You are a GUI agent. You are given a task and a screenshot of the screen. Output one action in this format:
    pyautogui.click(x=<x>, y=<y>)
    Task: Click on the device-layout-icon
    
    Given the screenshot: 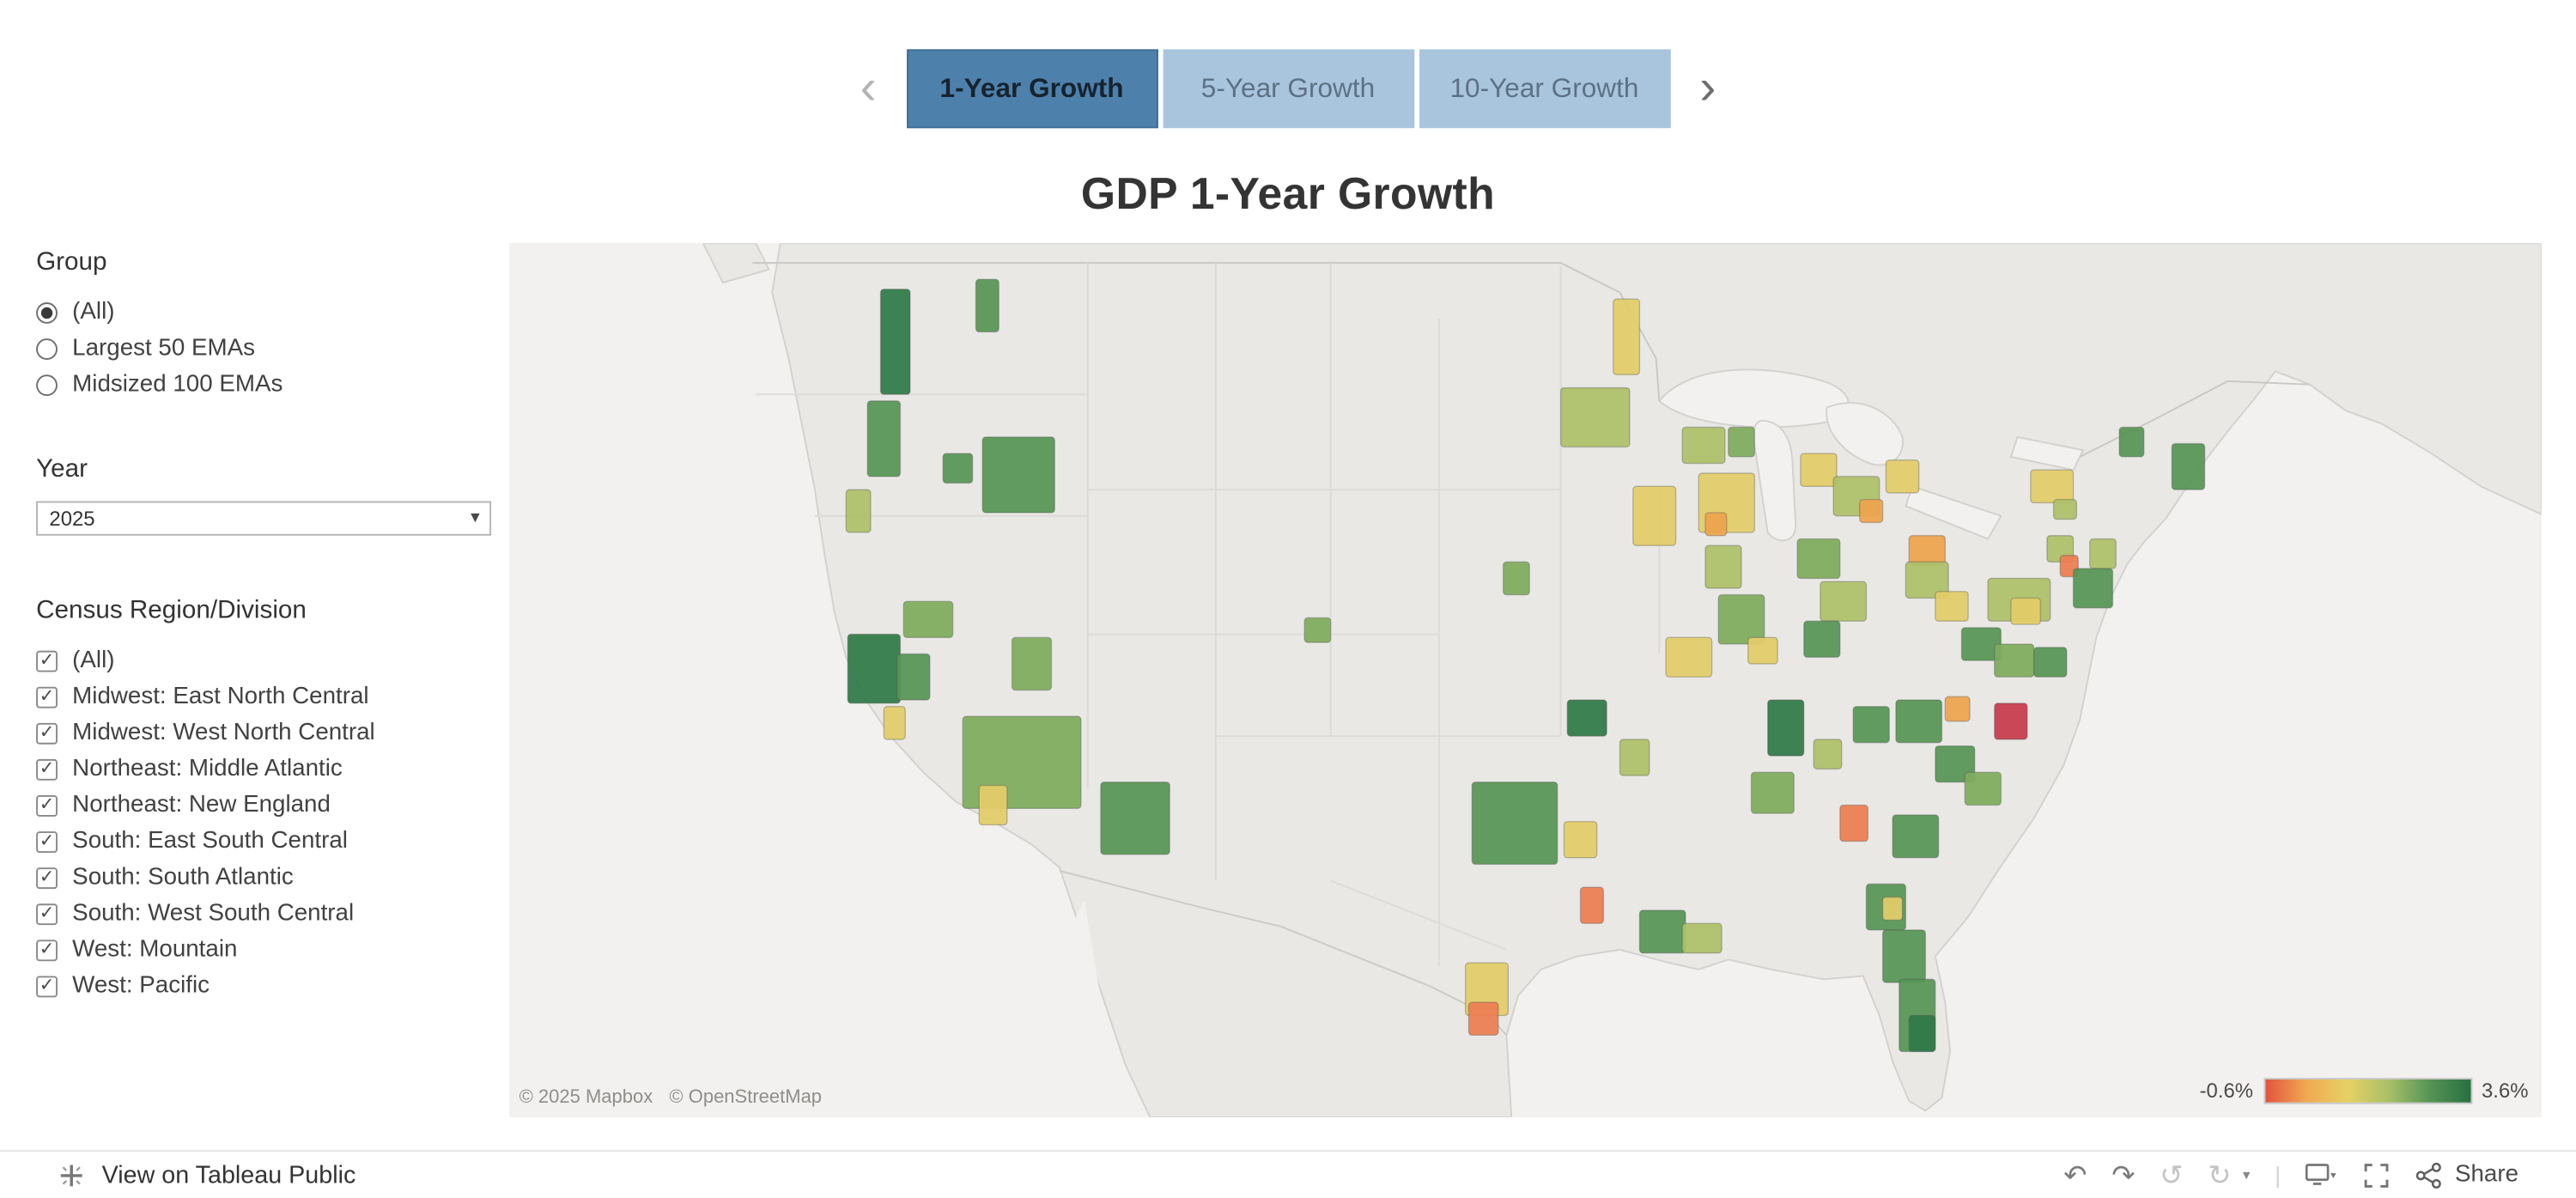 What is the action you would take?
    pyautogui.click(x=2322, y=1175)
    